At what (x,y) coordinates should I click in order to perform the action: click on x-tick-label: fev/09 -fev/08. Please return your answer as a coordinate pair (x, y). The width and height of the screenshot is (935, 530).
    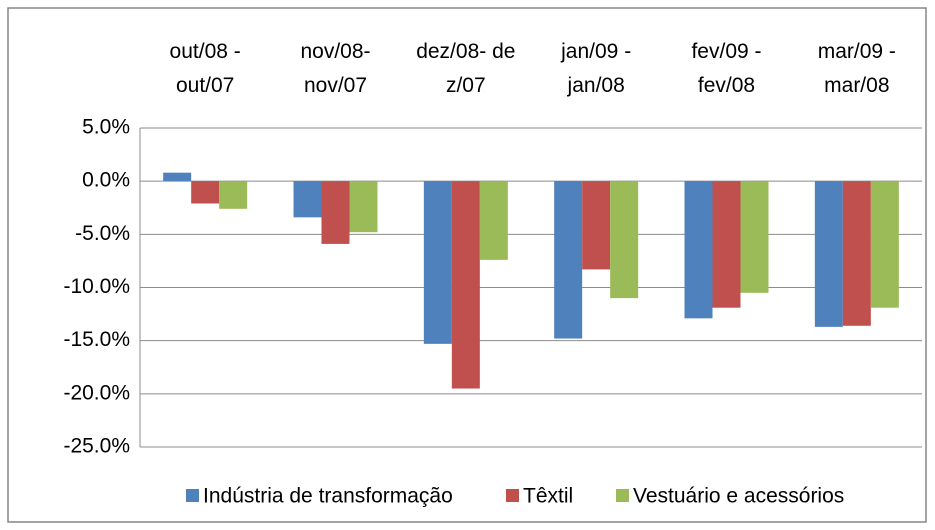
    Looking at the image, I should click on (726, 68).